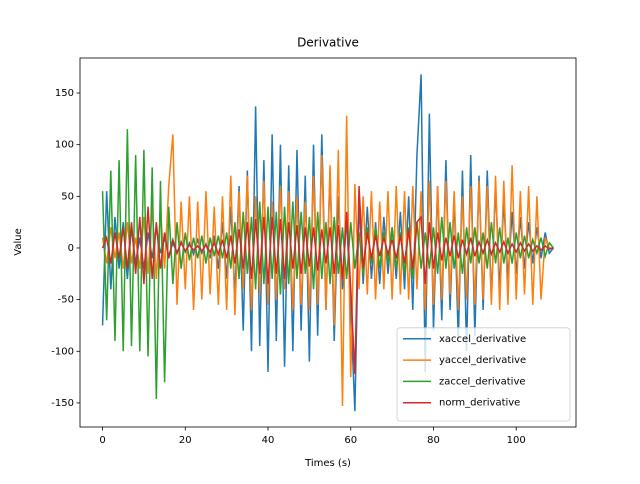 Image resolution: width=640 pixels, height=484 pixels. What do you see at coordinates (64, 93) in the screenshot?
I see `y-tick-label: 150` at bounding box center [64, 93].